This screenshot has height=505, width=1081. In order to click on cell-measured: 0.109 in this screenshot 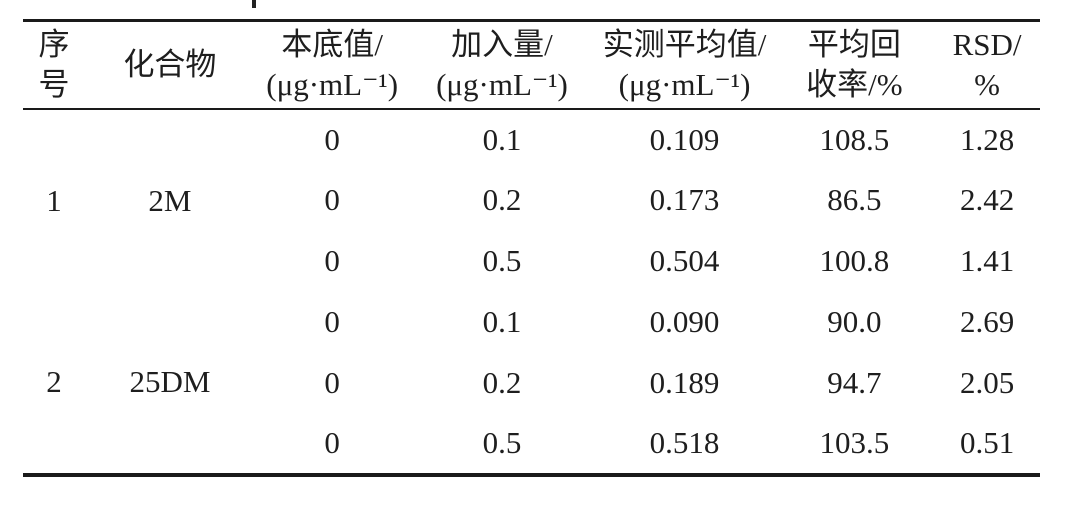, I will do `click(684, 139)`.